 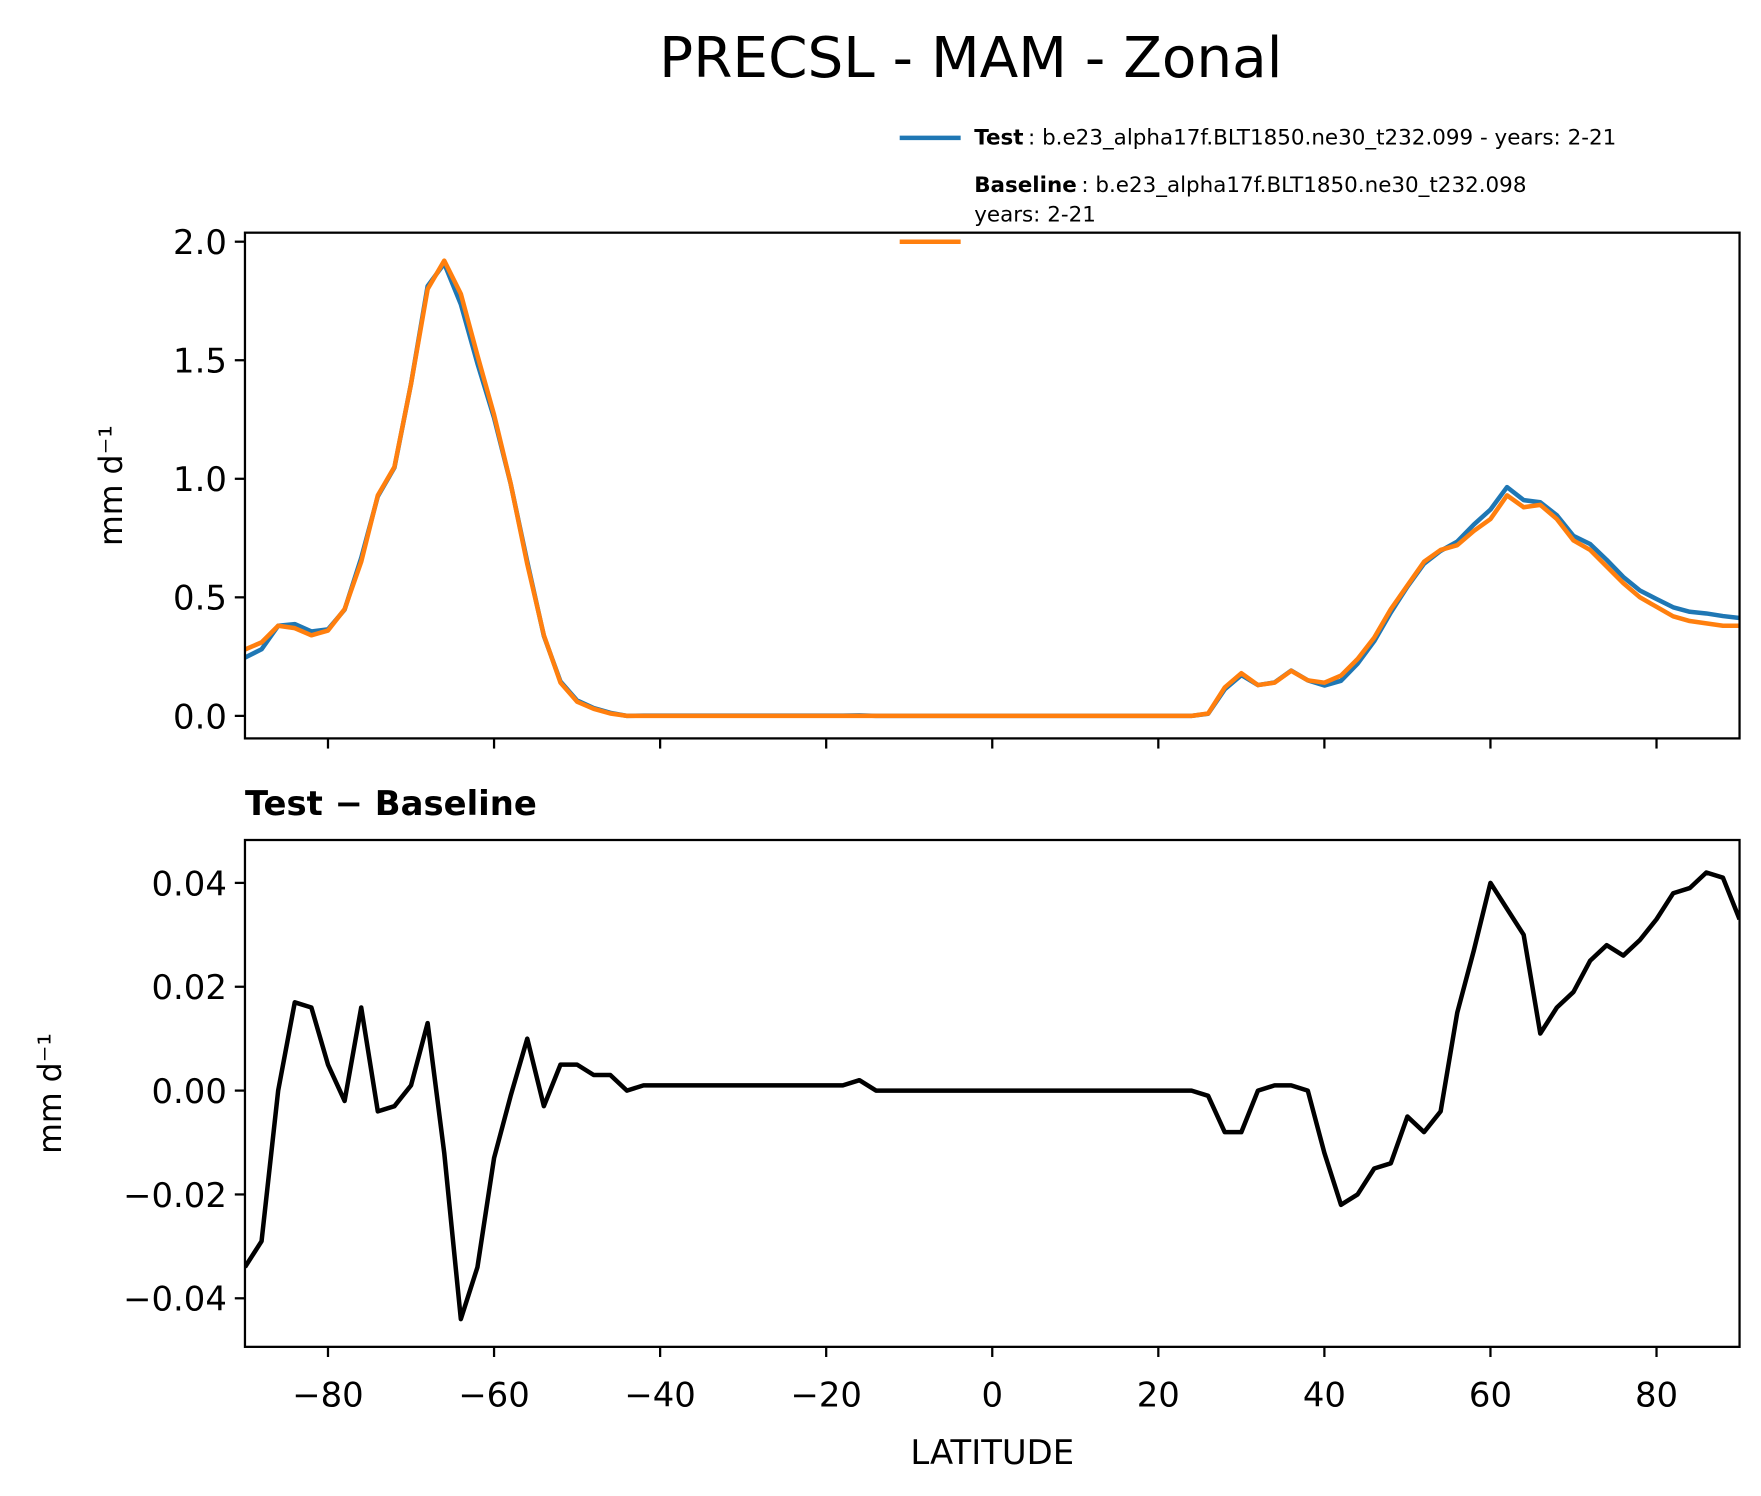 I want to click on y-tick-label: −0.02, so click(x=175, y=1195).